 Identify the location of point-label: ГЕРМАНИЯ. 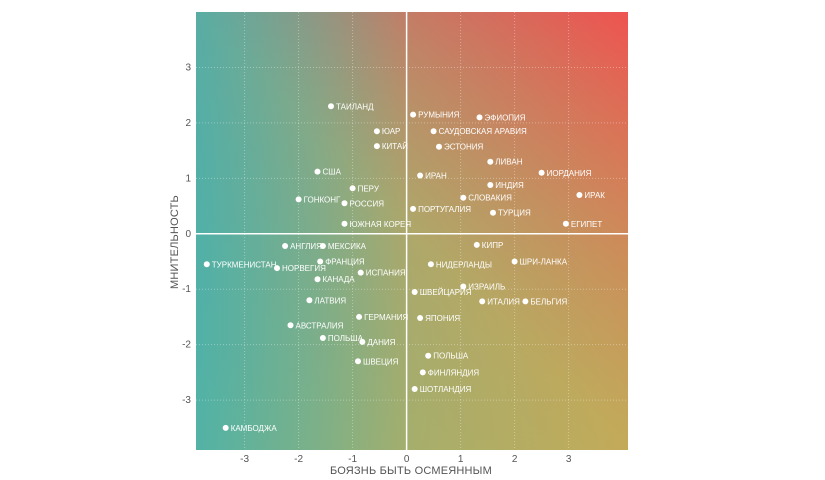
(386, 317).